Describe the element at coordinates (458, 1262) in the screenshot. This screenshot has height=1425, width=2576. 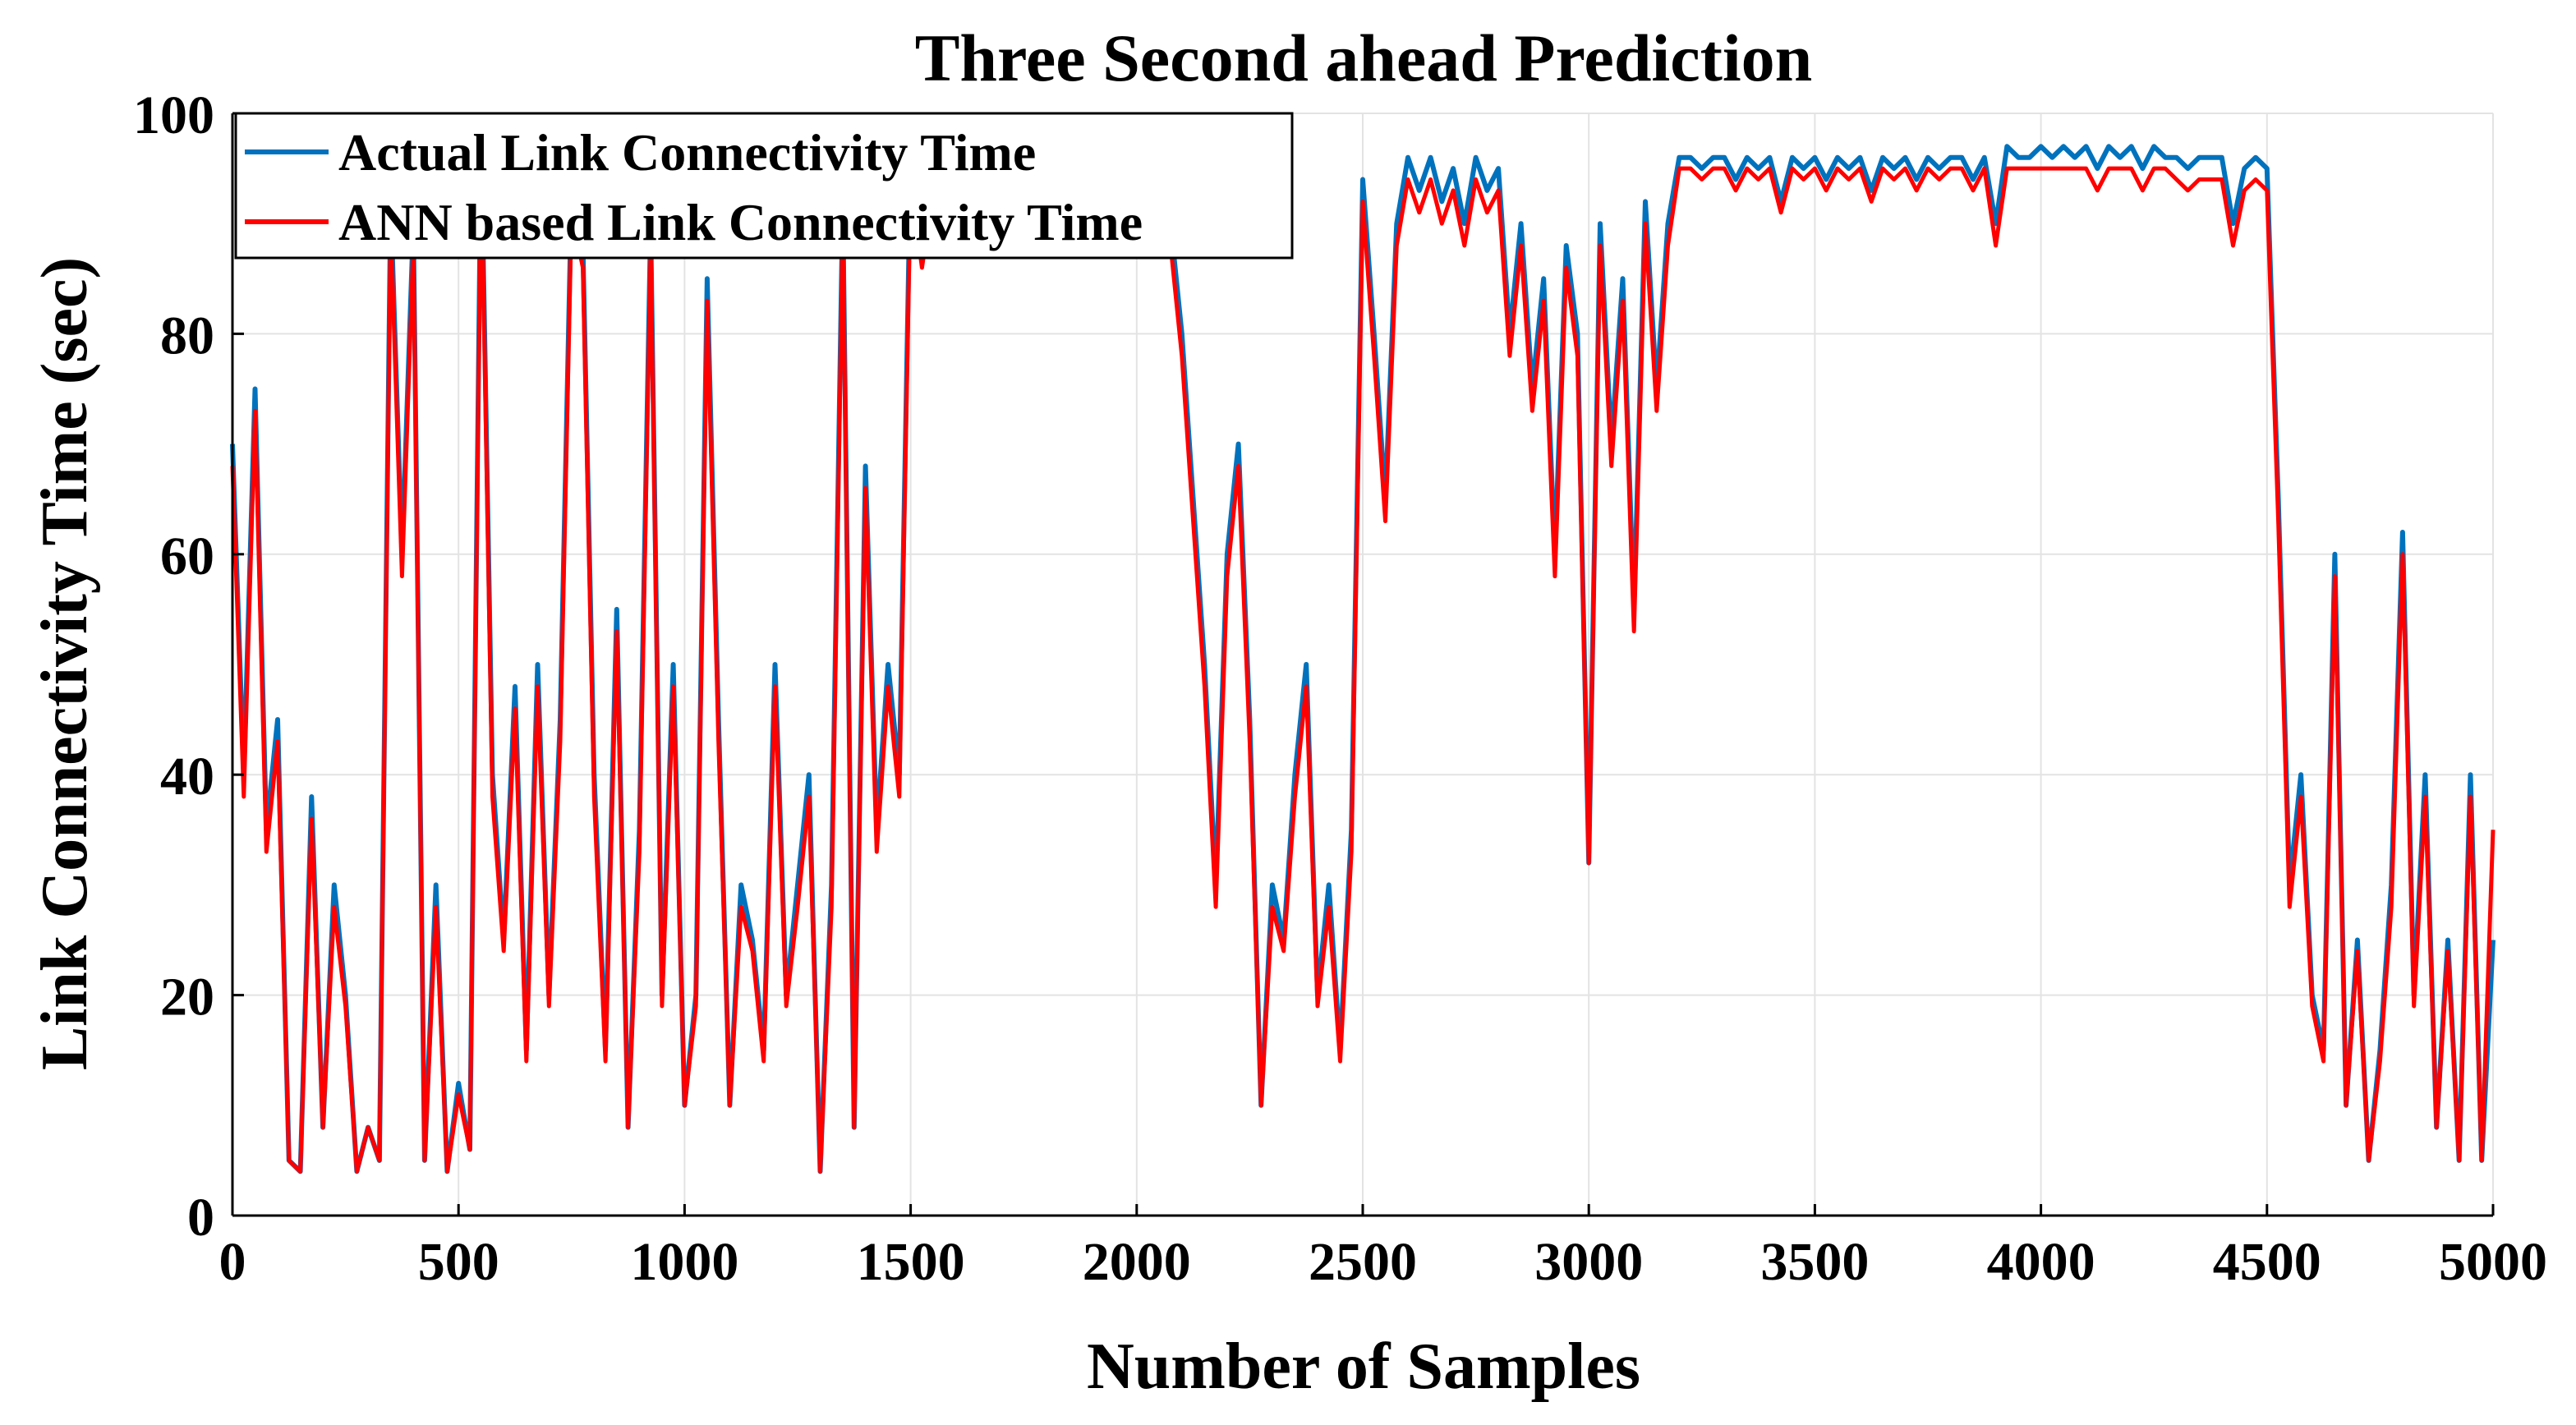
I see `x-tick-label: 500` at that location.